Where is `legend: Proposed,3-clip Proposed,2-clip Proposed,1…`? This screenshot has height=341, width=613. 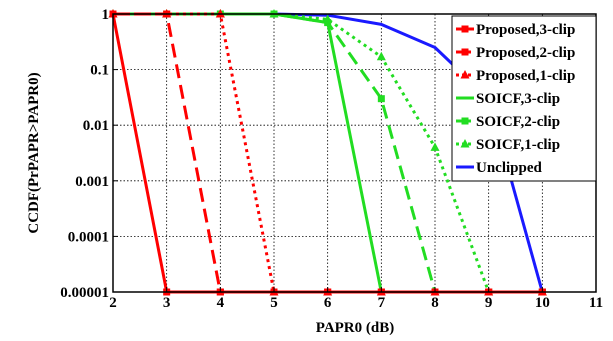 legend: Proposed,3-clip Proposed,2-clip Proposed,1… is located at coordinates (524, 98).